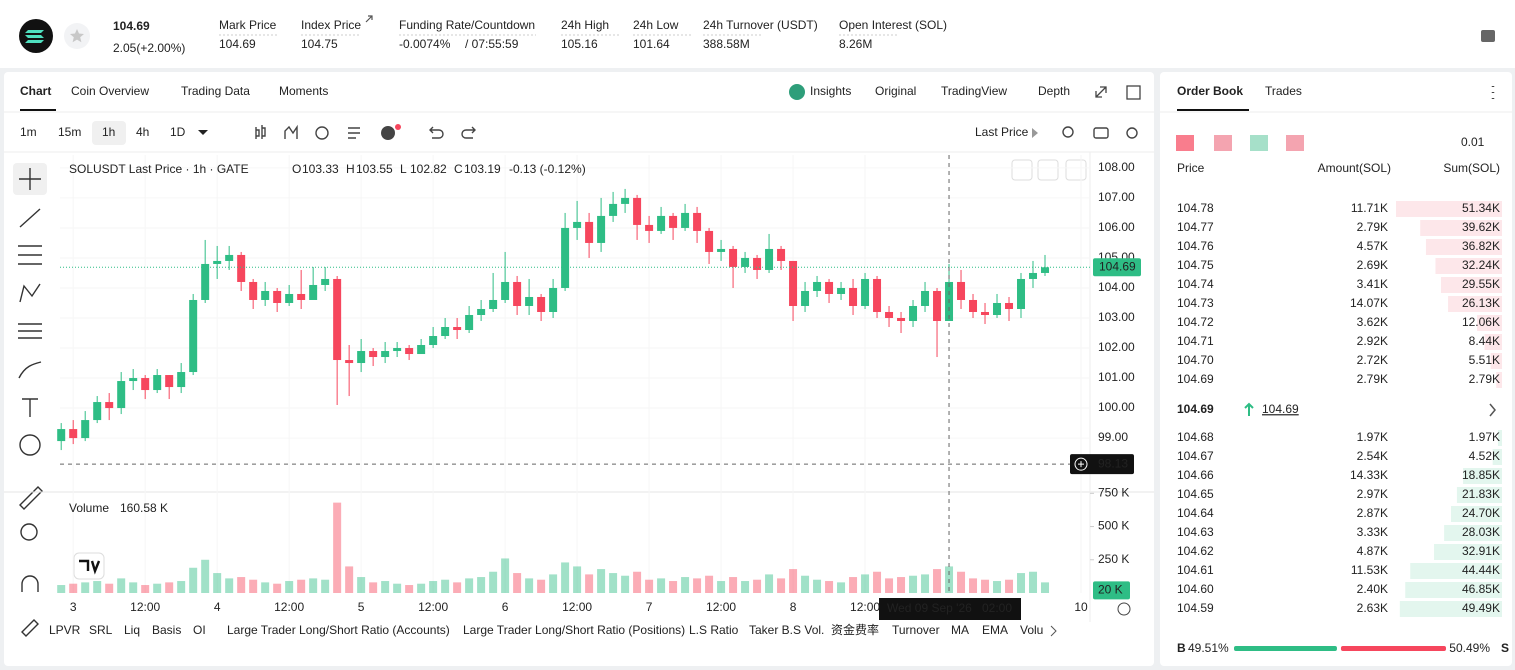 The image size is (1515, 670). I want to click on book-tab: Order Book, so click(1210, 91).